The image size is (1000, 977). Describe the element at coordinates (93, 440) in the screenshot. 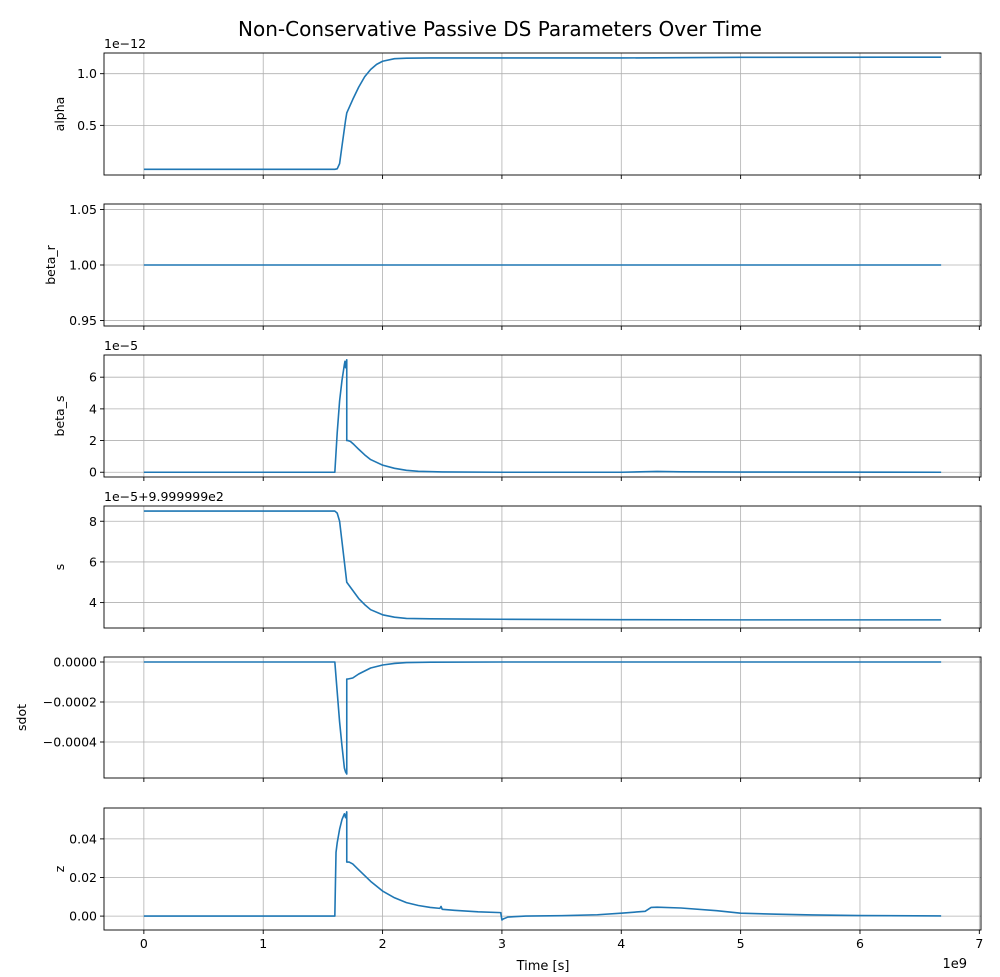

I see `y-tick-label: 2` at that location.